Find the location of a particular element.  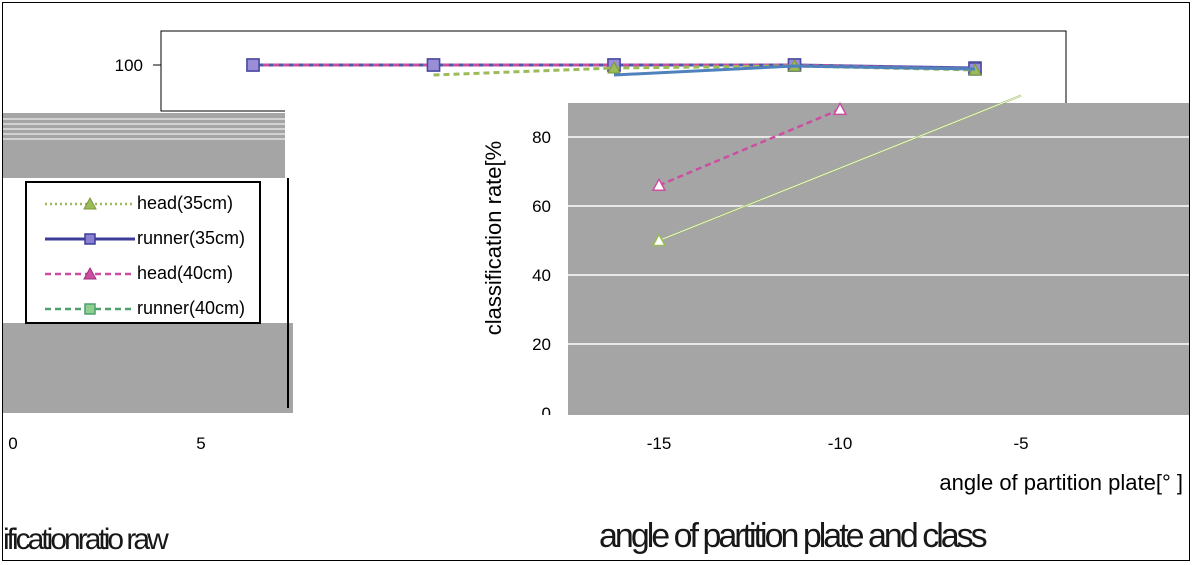

front-ytick-column is located at coordinates (540, 260).